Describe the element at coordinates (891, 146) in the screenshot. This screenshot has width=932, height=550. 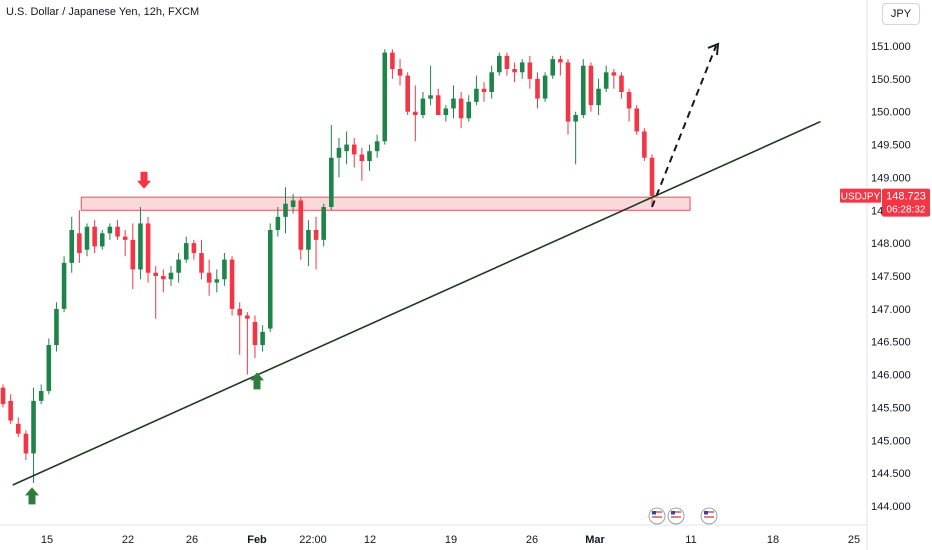
I see `y-tick-label: 149.500` at that location.